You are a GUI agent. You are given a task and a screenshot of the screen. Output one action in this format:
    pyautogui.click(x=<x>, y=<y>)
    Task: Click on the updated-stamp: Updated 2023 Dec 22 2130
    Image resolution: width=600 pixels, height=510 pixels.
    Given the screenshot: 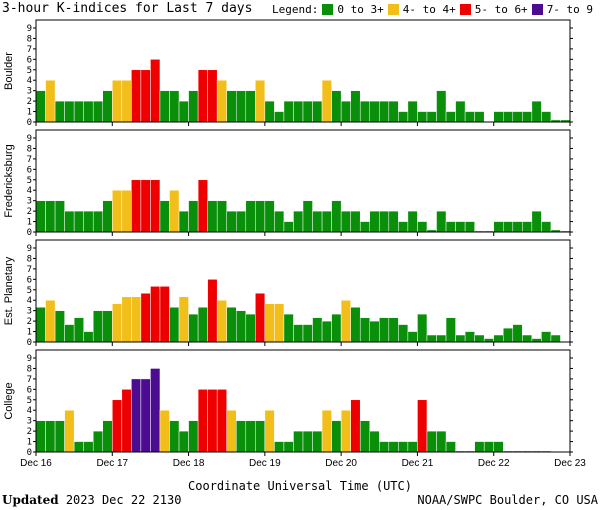 What is the action you would take?
    pyautogui.click(x=91, y=500)
    